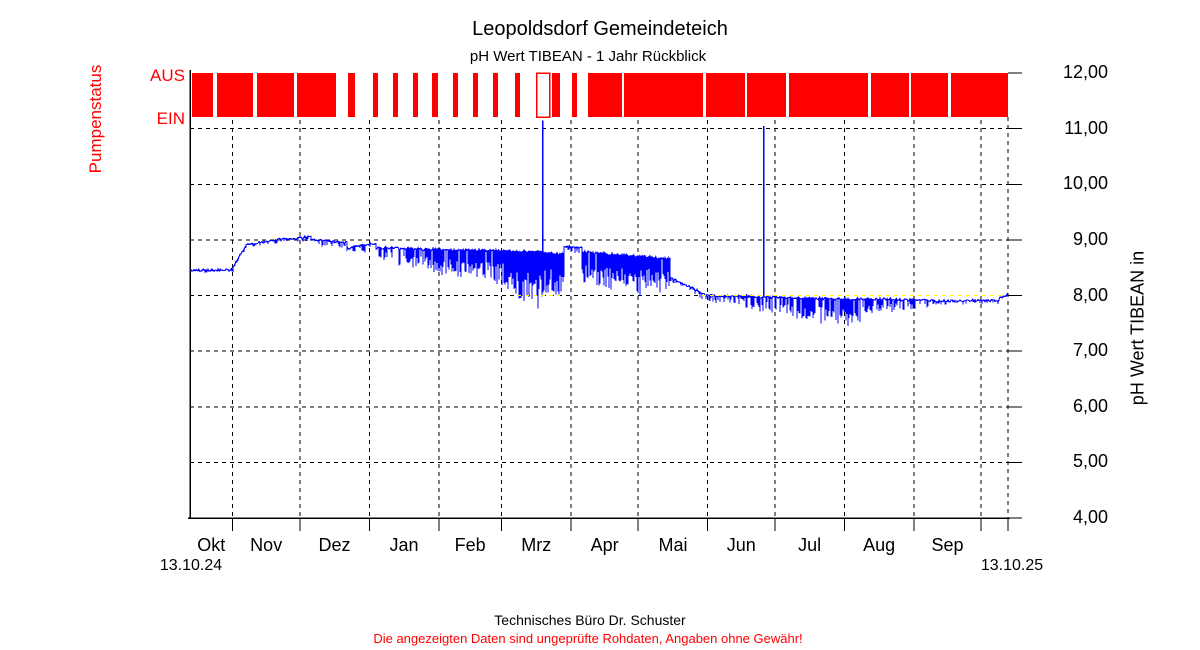 The width and height of the screenshot is (1200, 650). Describe the element at coordinates (266, 545) in the screenshot. I see `x-month-label: Nov` at that location.